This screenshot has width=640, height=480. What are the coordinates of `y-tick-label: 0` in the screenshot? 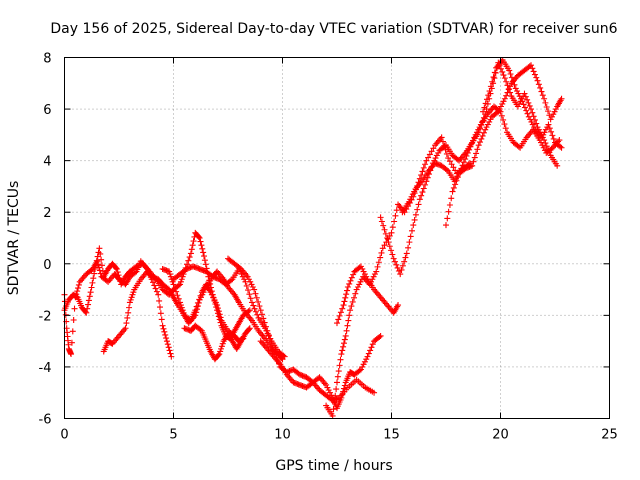 It's located at (47, 265).